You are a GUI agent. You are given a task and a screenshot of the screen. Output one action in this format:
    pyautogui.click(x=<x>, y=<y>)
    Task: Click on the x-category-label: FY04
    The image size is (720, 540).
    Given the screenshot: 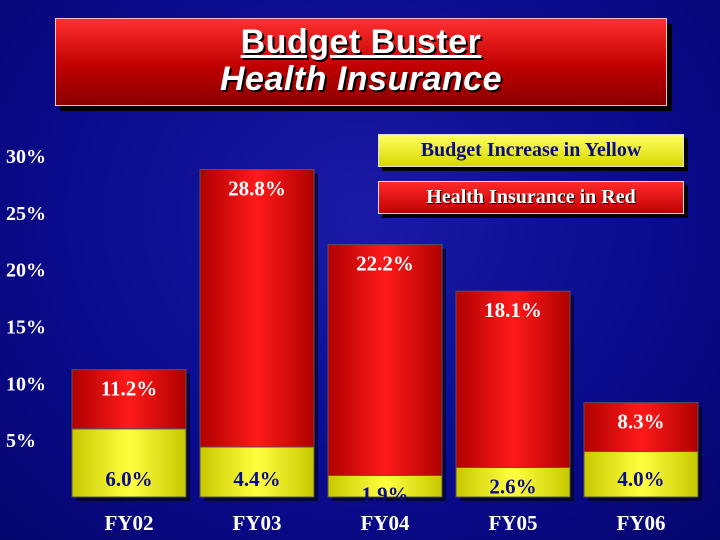 What is the action you would take?
    pyautogui.click(x=385, y=523)
    